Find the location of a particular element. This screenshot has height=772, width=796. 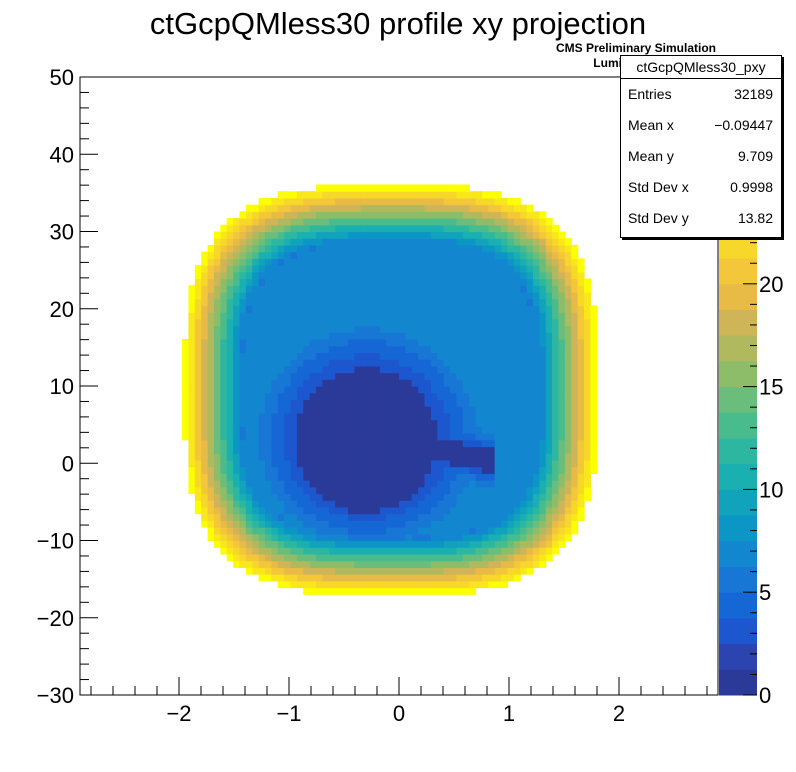

chart-title: ctGcpQMless30 profile xy projection is located at coordinates (398, 23).